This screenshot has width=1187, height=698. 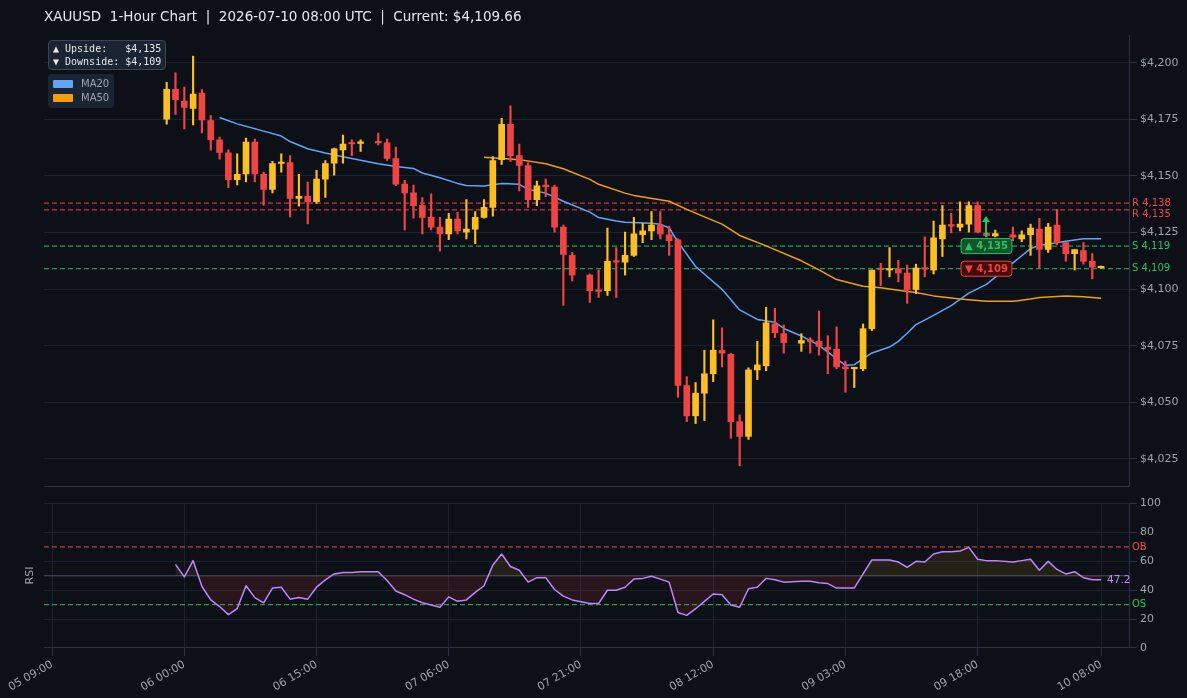 I want to click on y-tick-label: $4,025, so click(x=1159, y=458).